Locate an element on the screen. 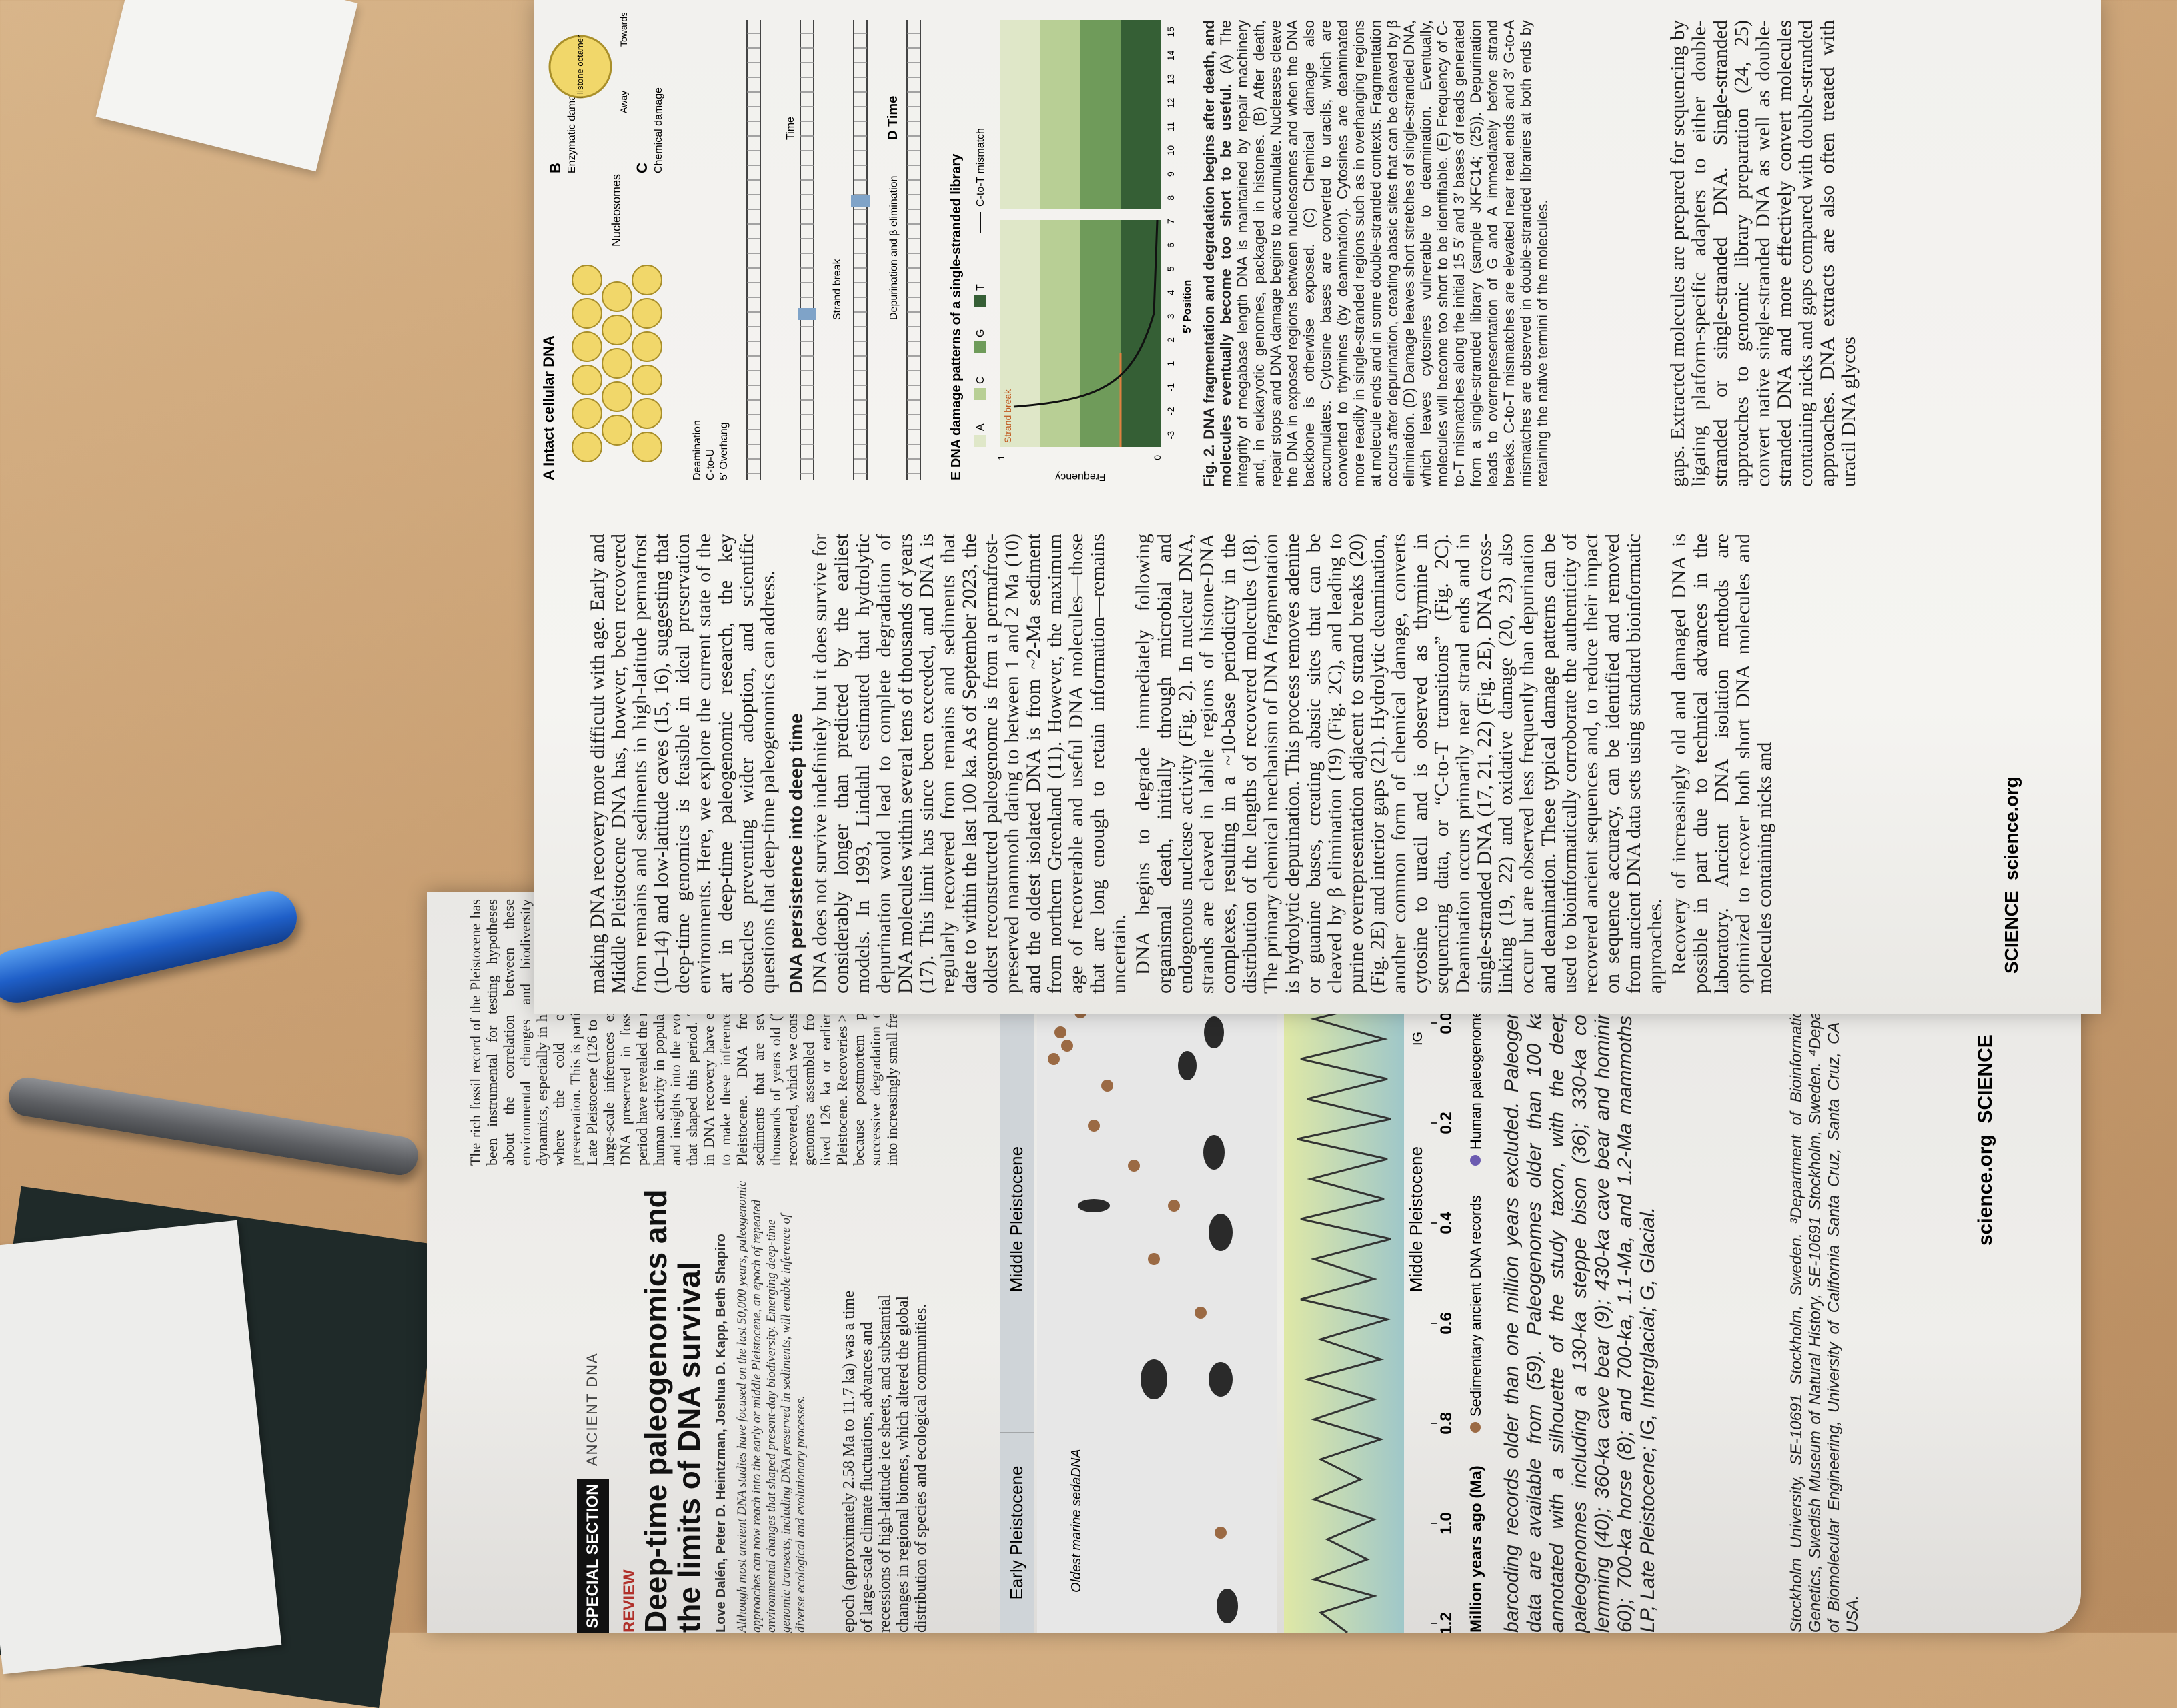  tick-label: -2 is located at coordinates (1170, 411).